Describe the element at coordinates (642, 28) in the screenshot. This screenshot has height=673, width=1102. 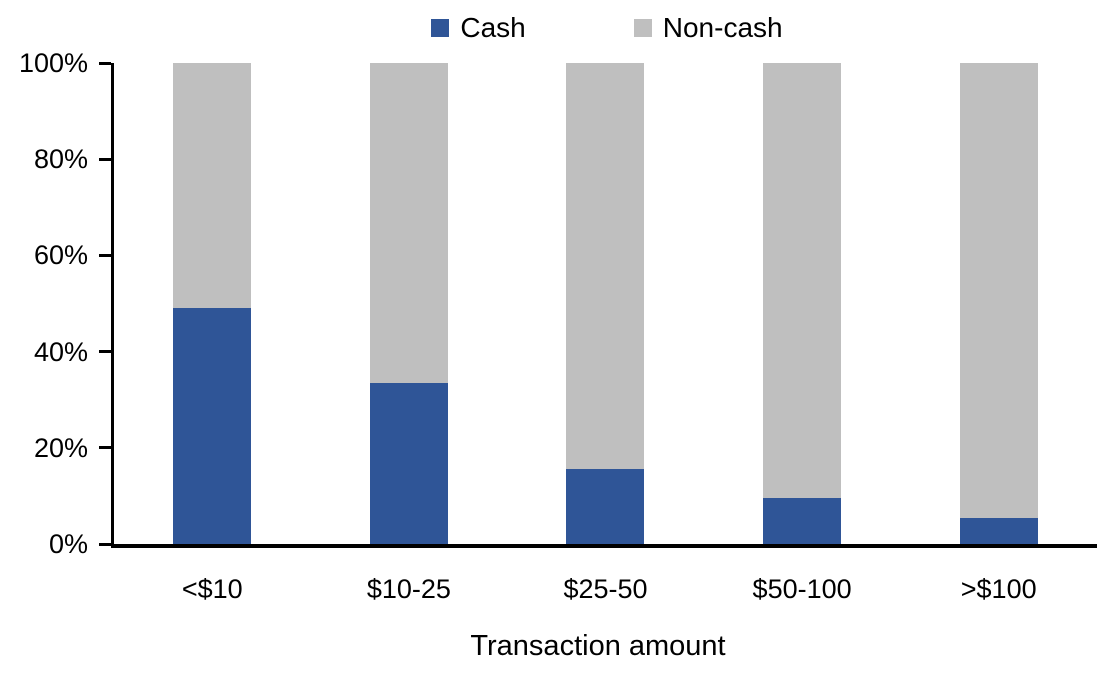
I see `legend-swatch-noncash-icon` at that location.